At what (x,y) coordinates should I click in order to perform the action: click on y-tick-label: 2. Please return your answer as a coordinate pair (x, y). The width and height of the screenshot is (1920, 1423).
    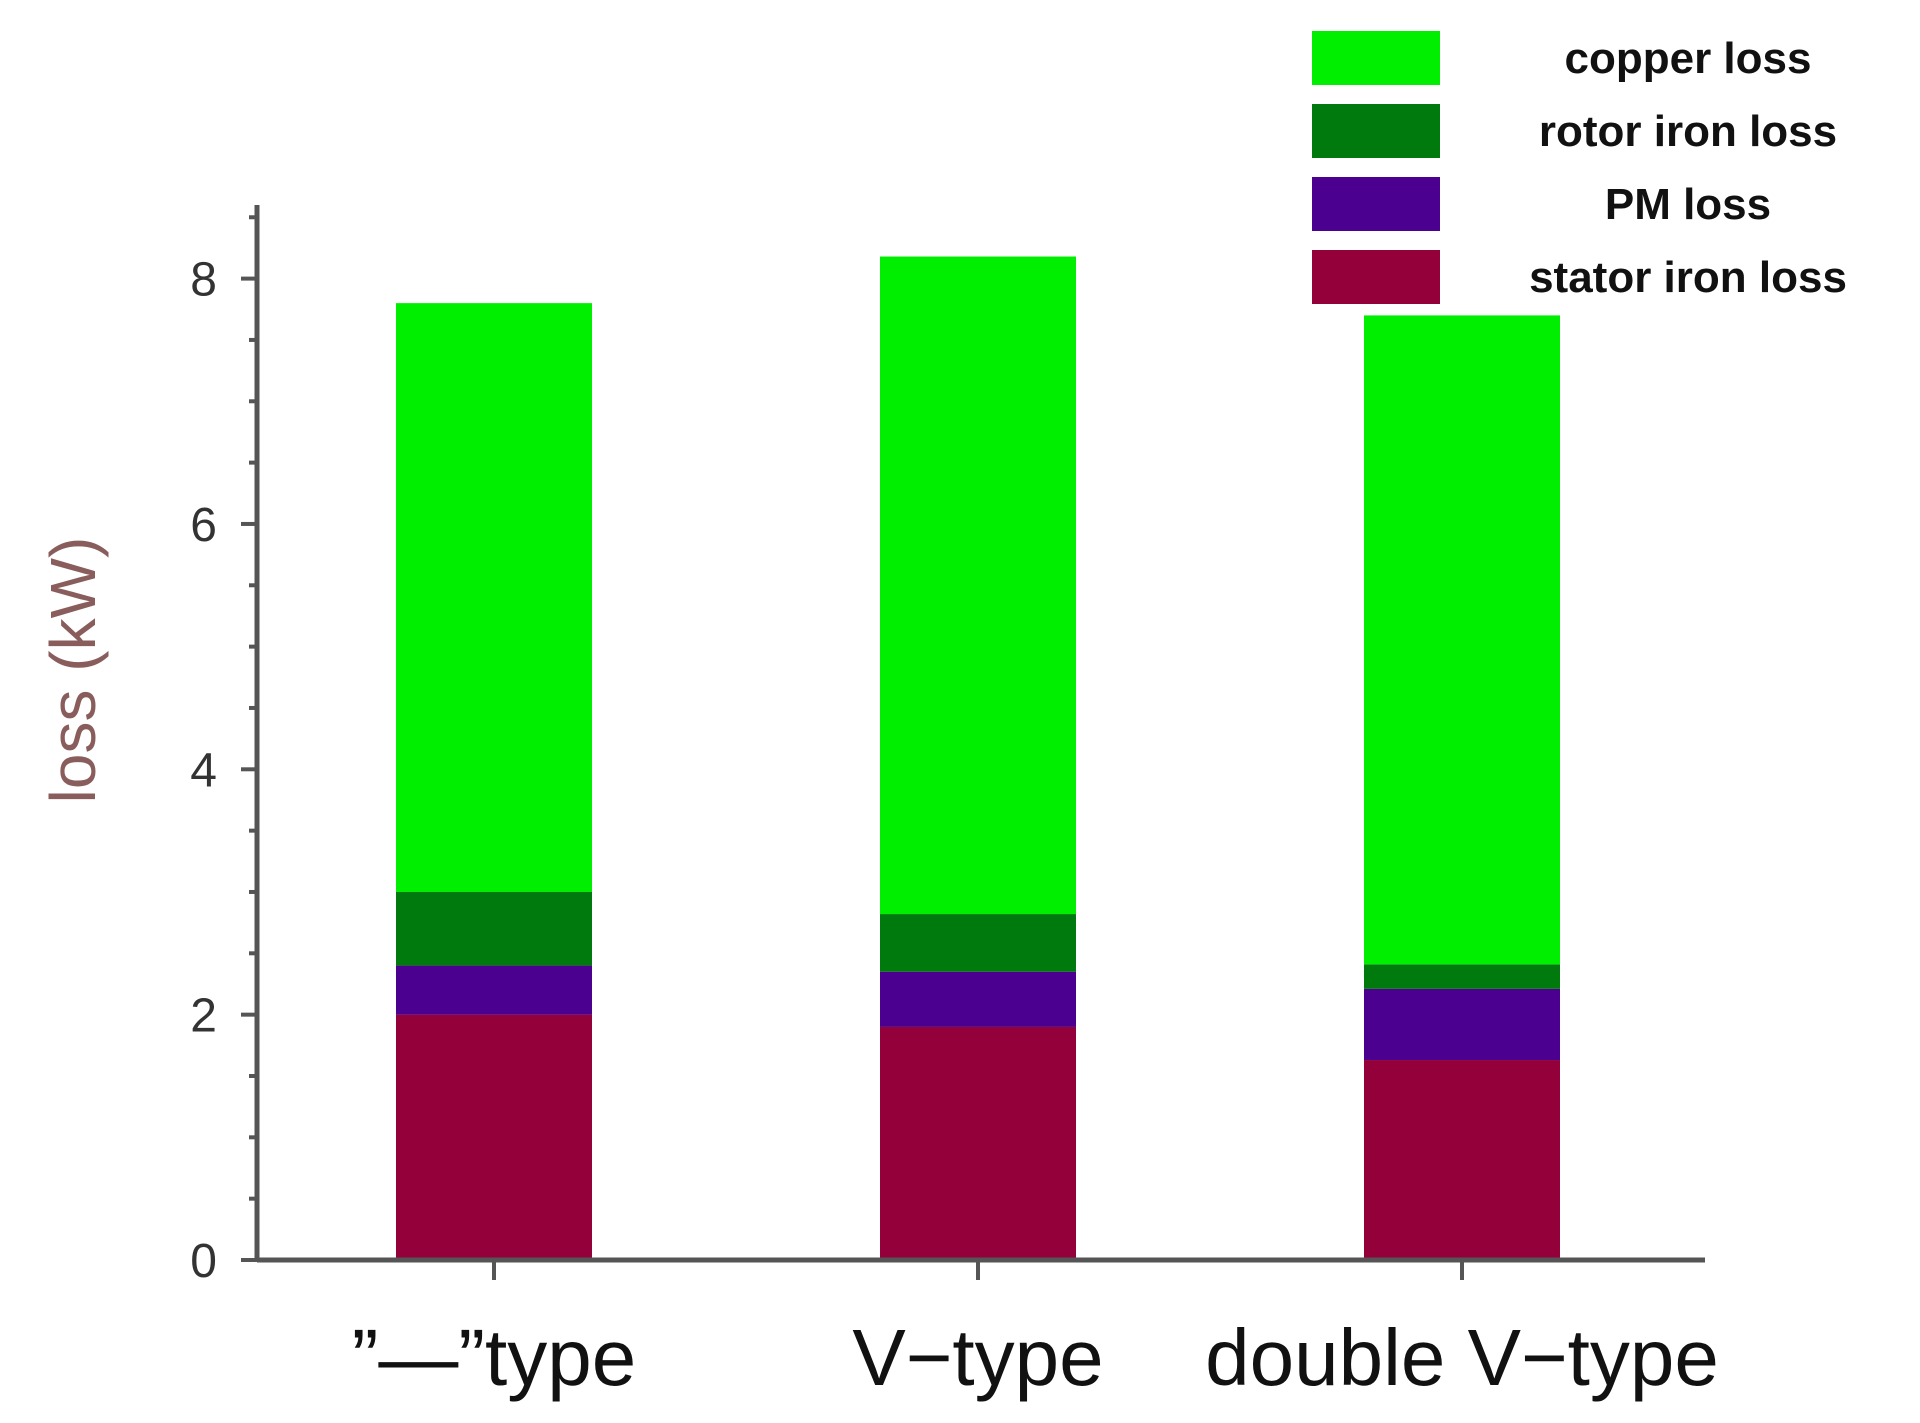
    Looking at the image, I should click on (203, 1016).